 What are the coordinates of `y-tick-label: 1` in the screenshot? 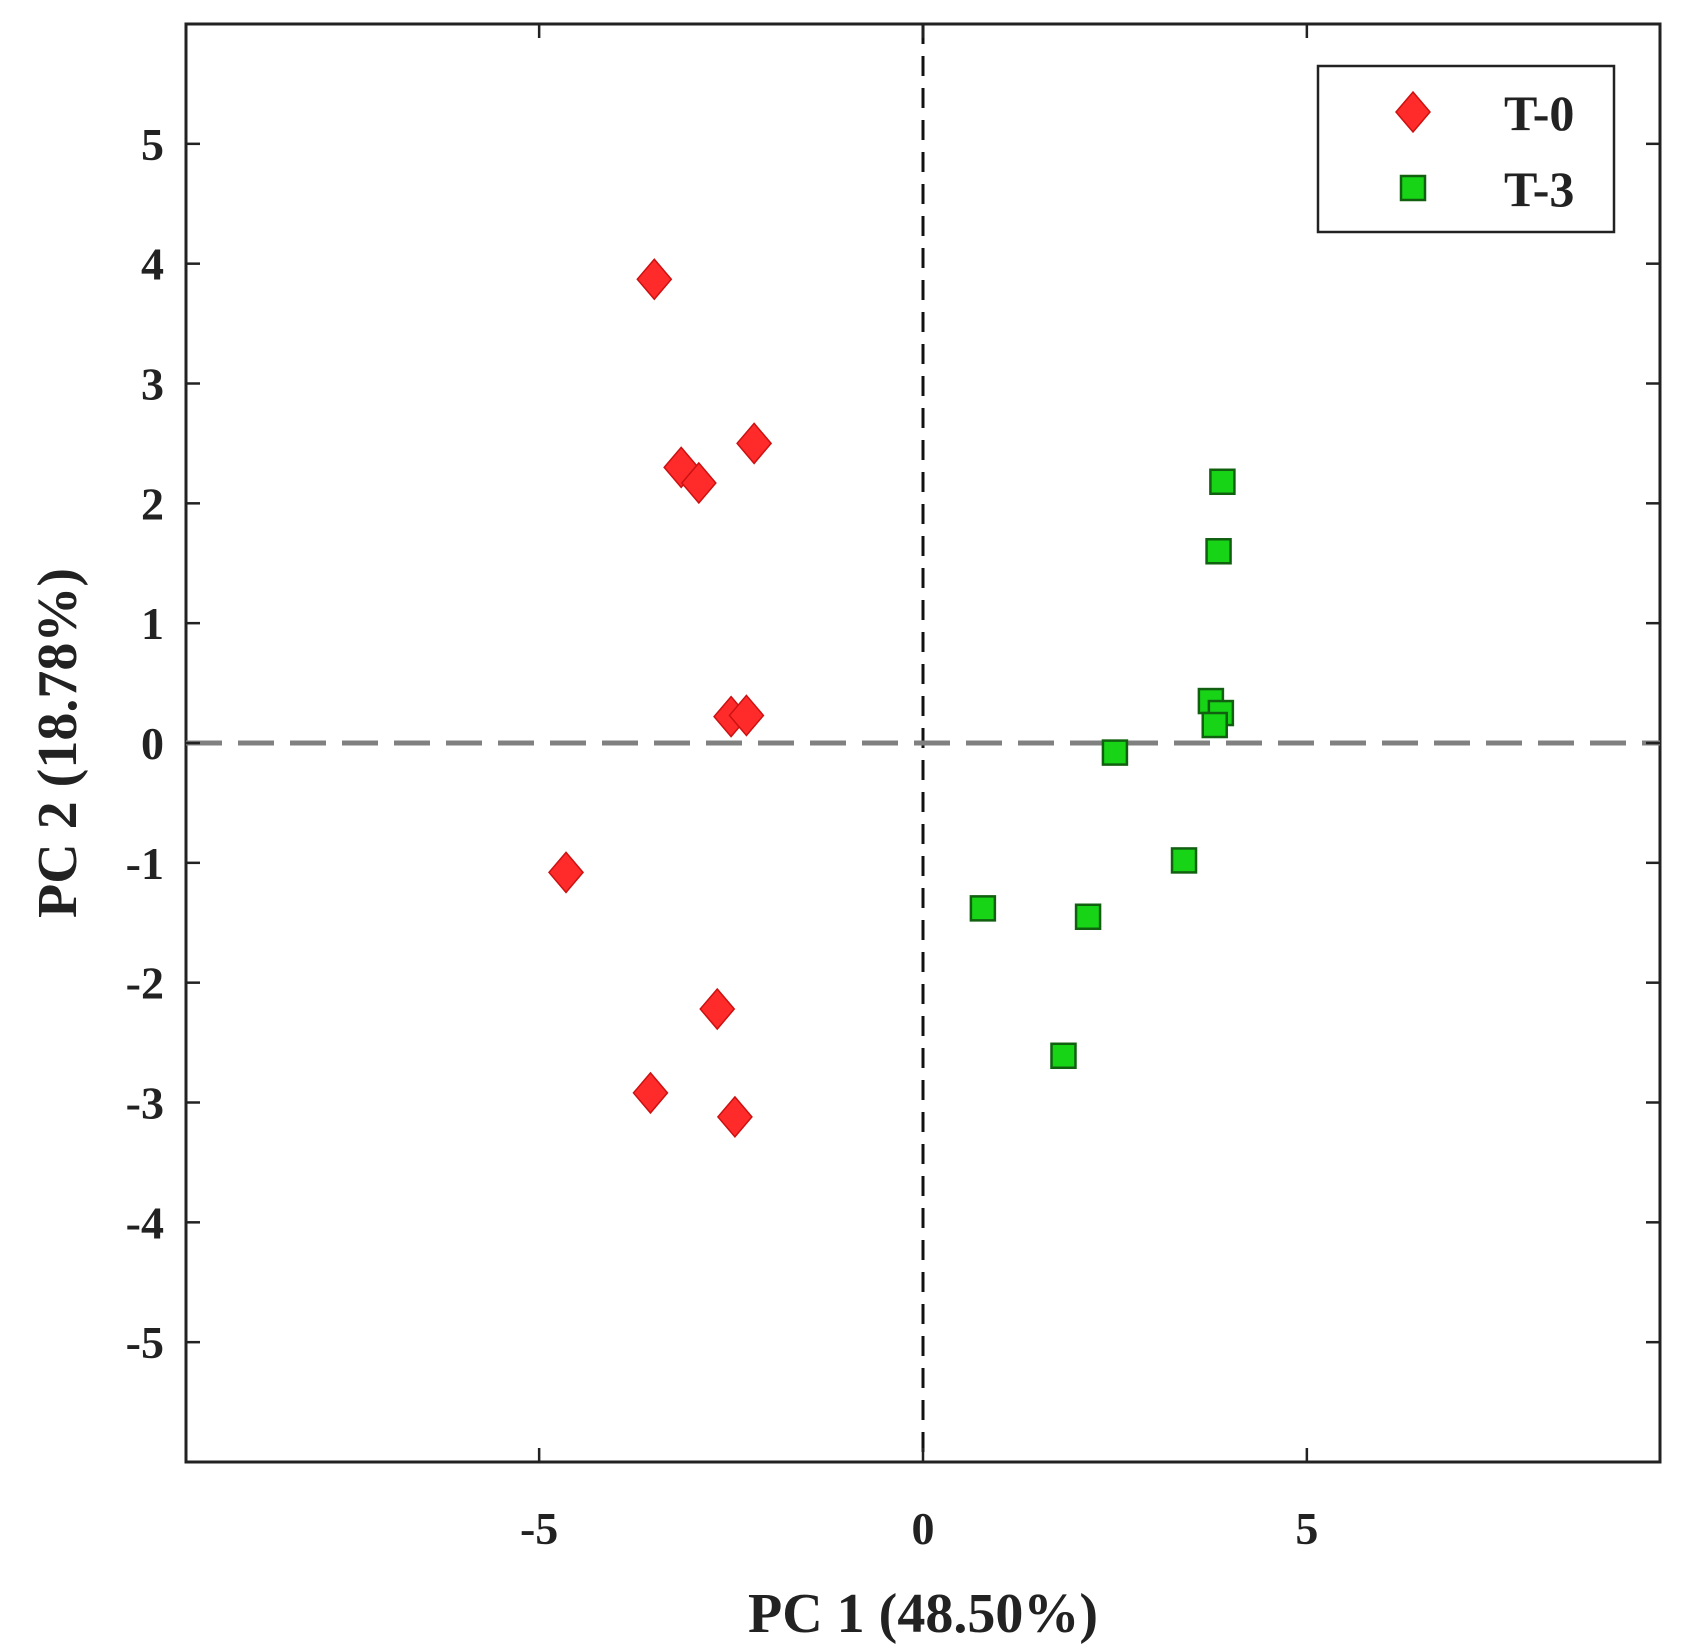 It's located at (152, 623).